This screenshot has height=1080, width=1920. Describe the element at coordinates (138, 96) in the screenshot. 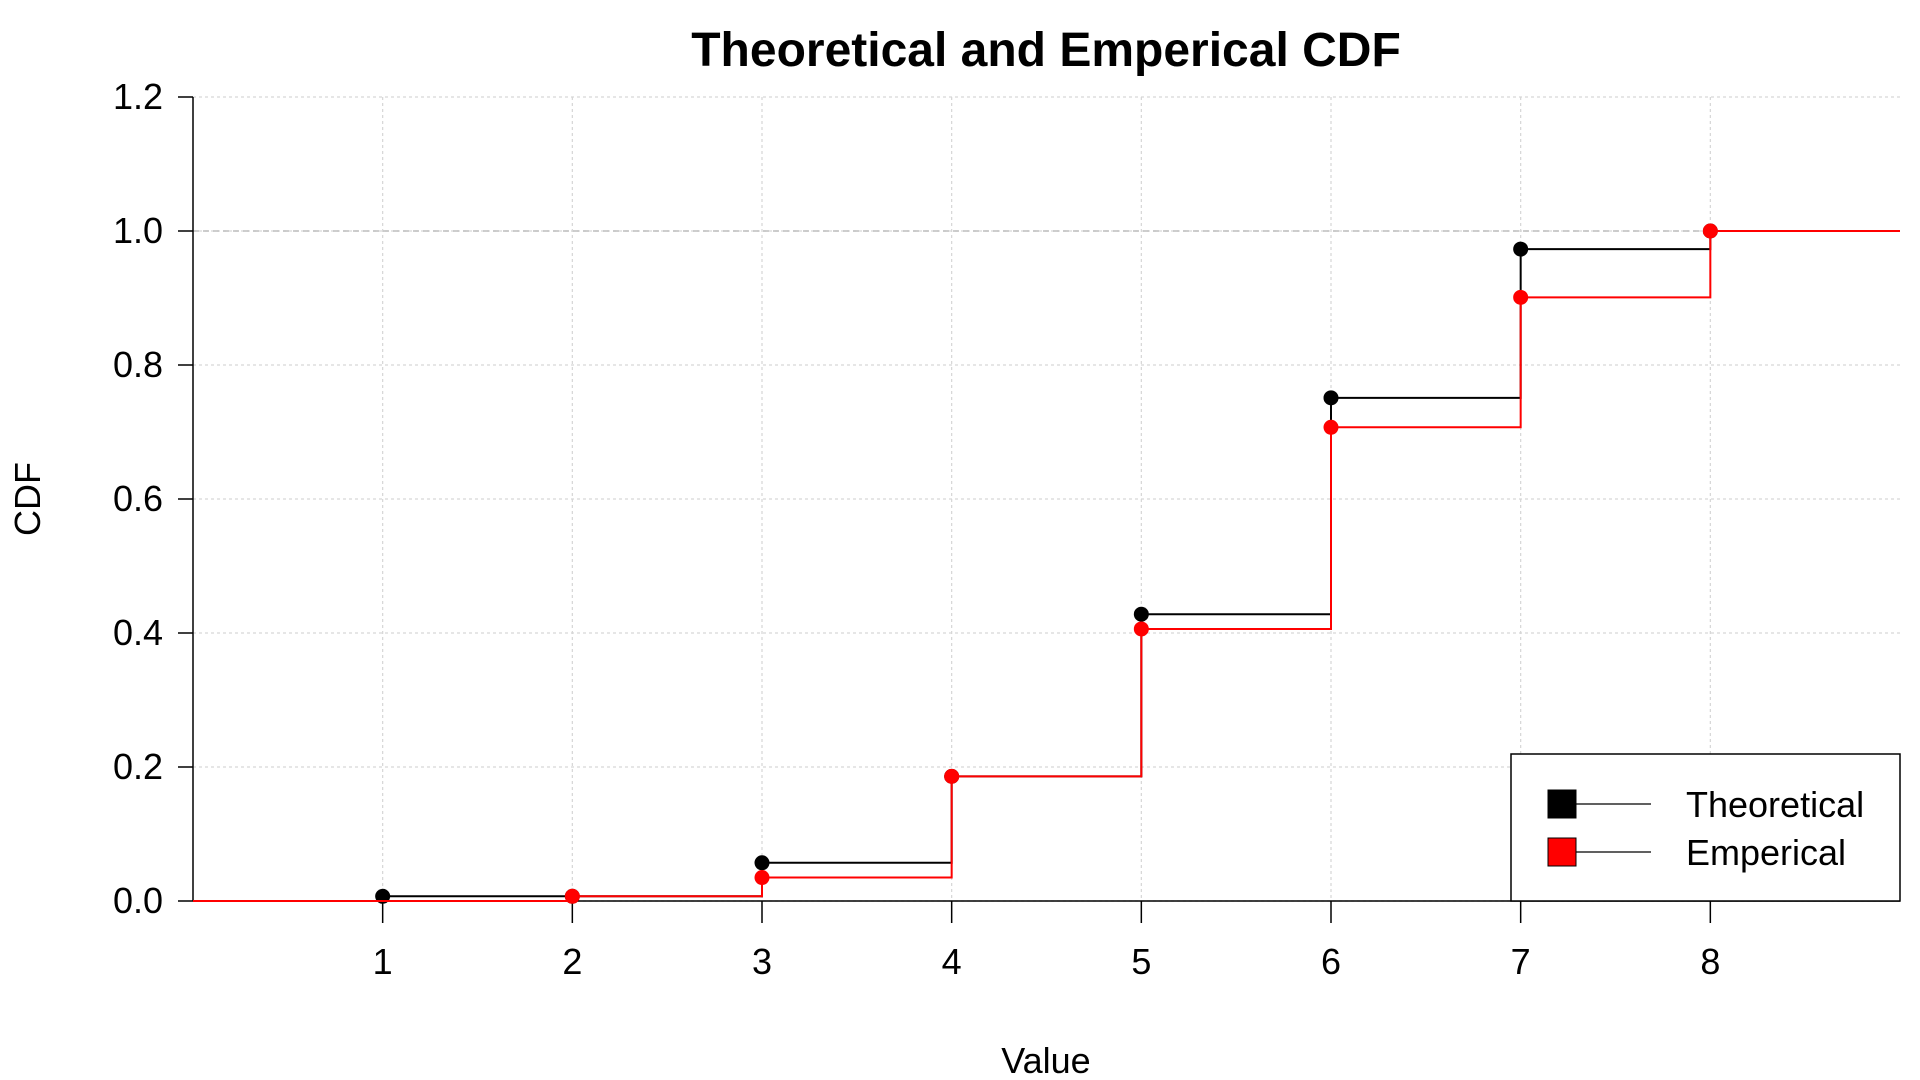

I see `y-tick-label: 1.2` at that location.